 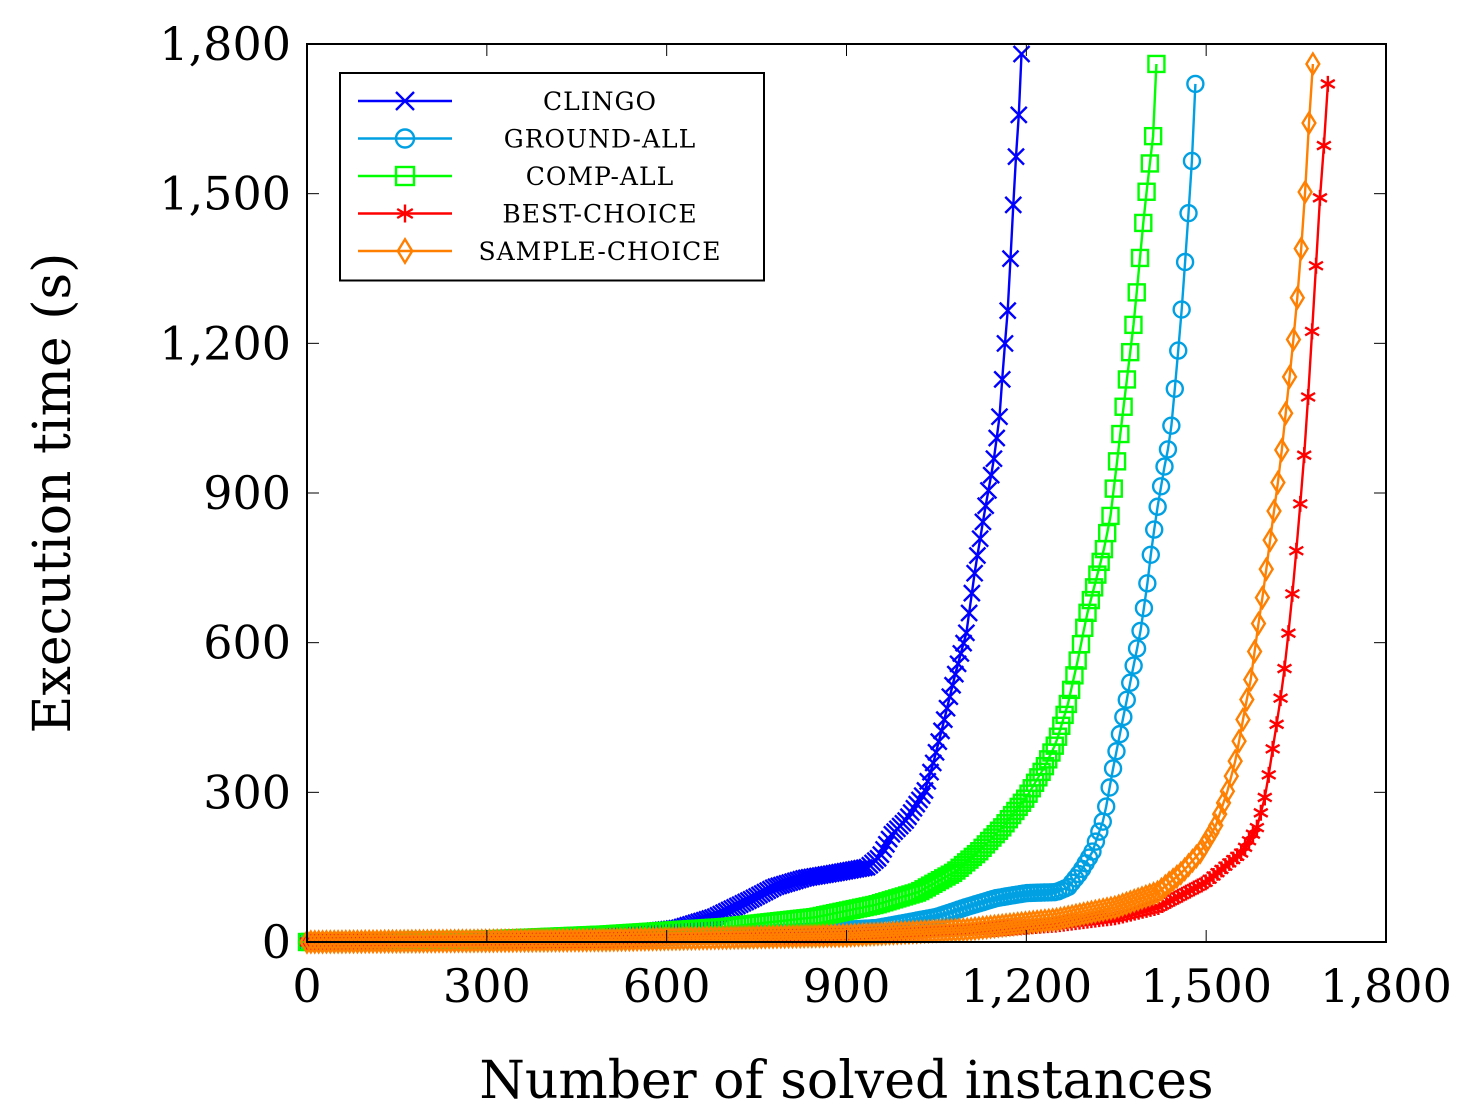 I want to click on y-tick-label: 1,500, so click(x=225, y=194).